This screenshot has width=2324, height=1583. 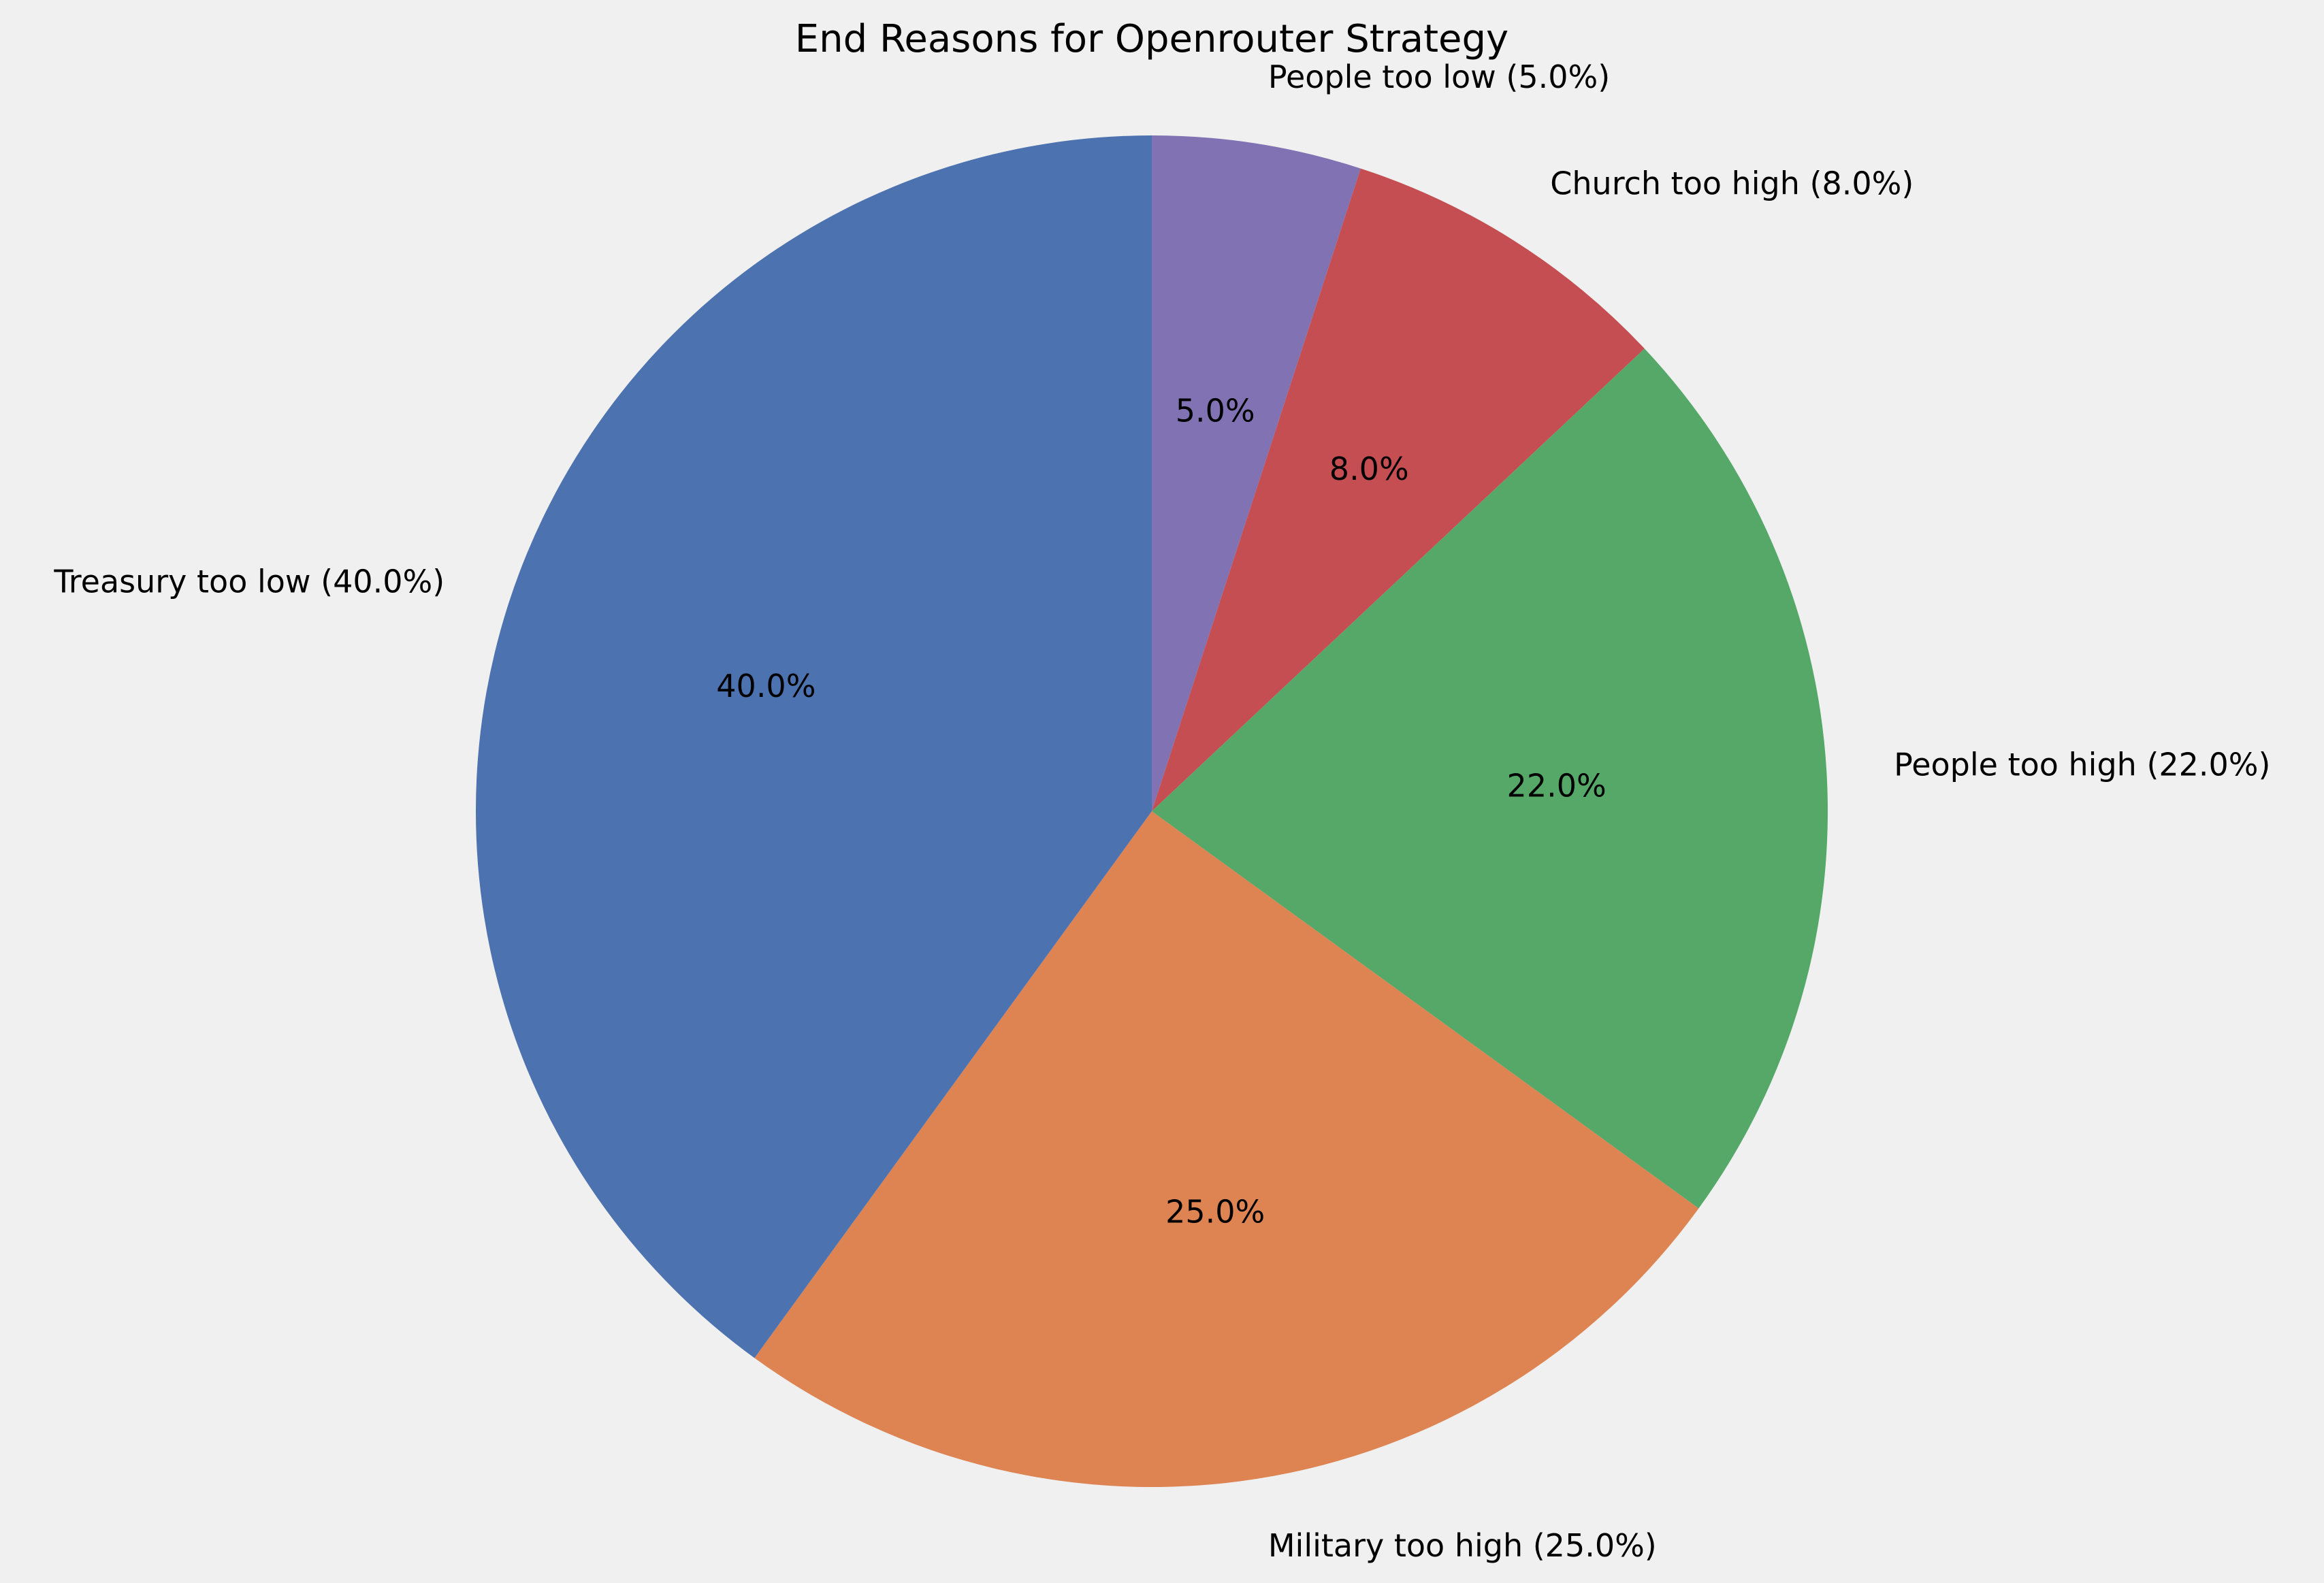 What do you see at coordinates (1732, 184) in the screenshot?
I see `slice-category-label: Church too high (8.0%)` at bounding box center [1732, 184].